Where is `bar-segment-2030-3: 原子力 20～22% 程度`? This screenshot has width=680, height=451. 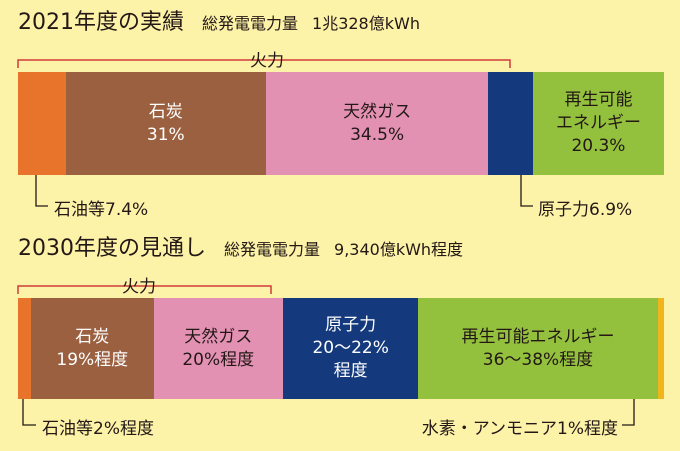
bar-segment-2030-3: 原子力 20～22% 程度 is located at coordinates (350, 348).